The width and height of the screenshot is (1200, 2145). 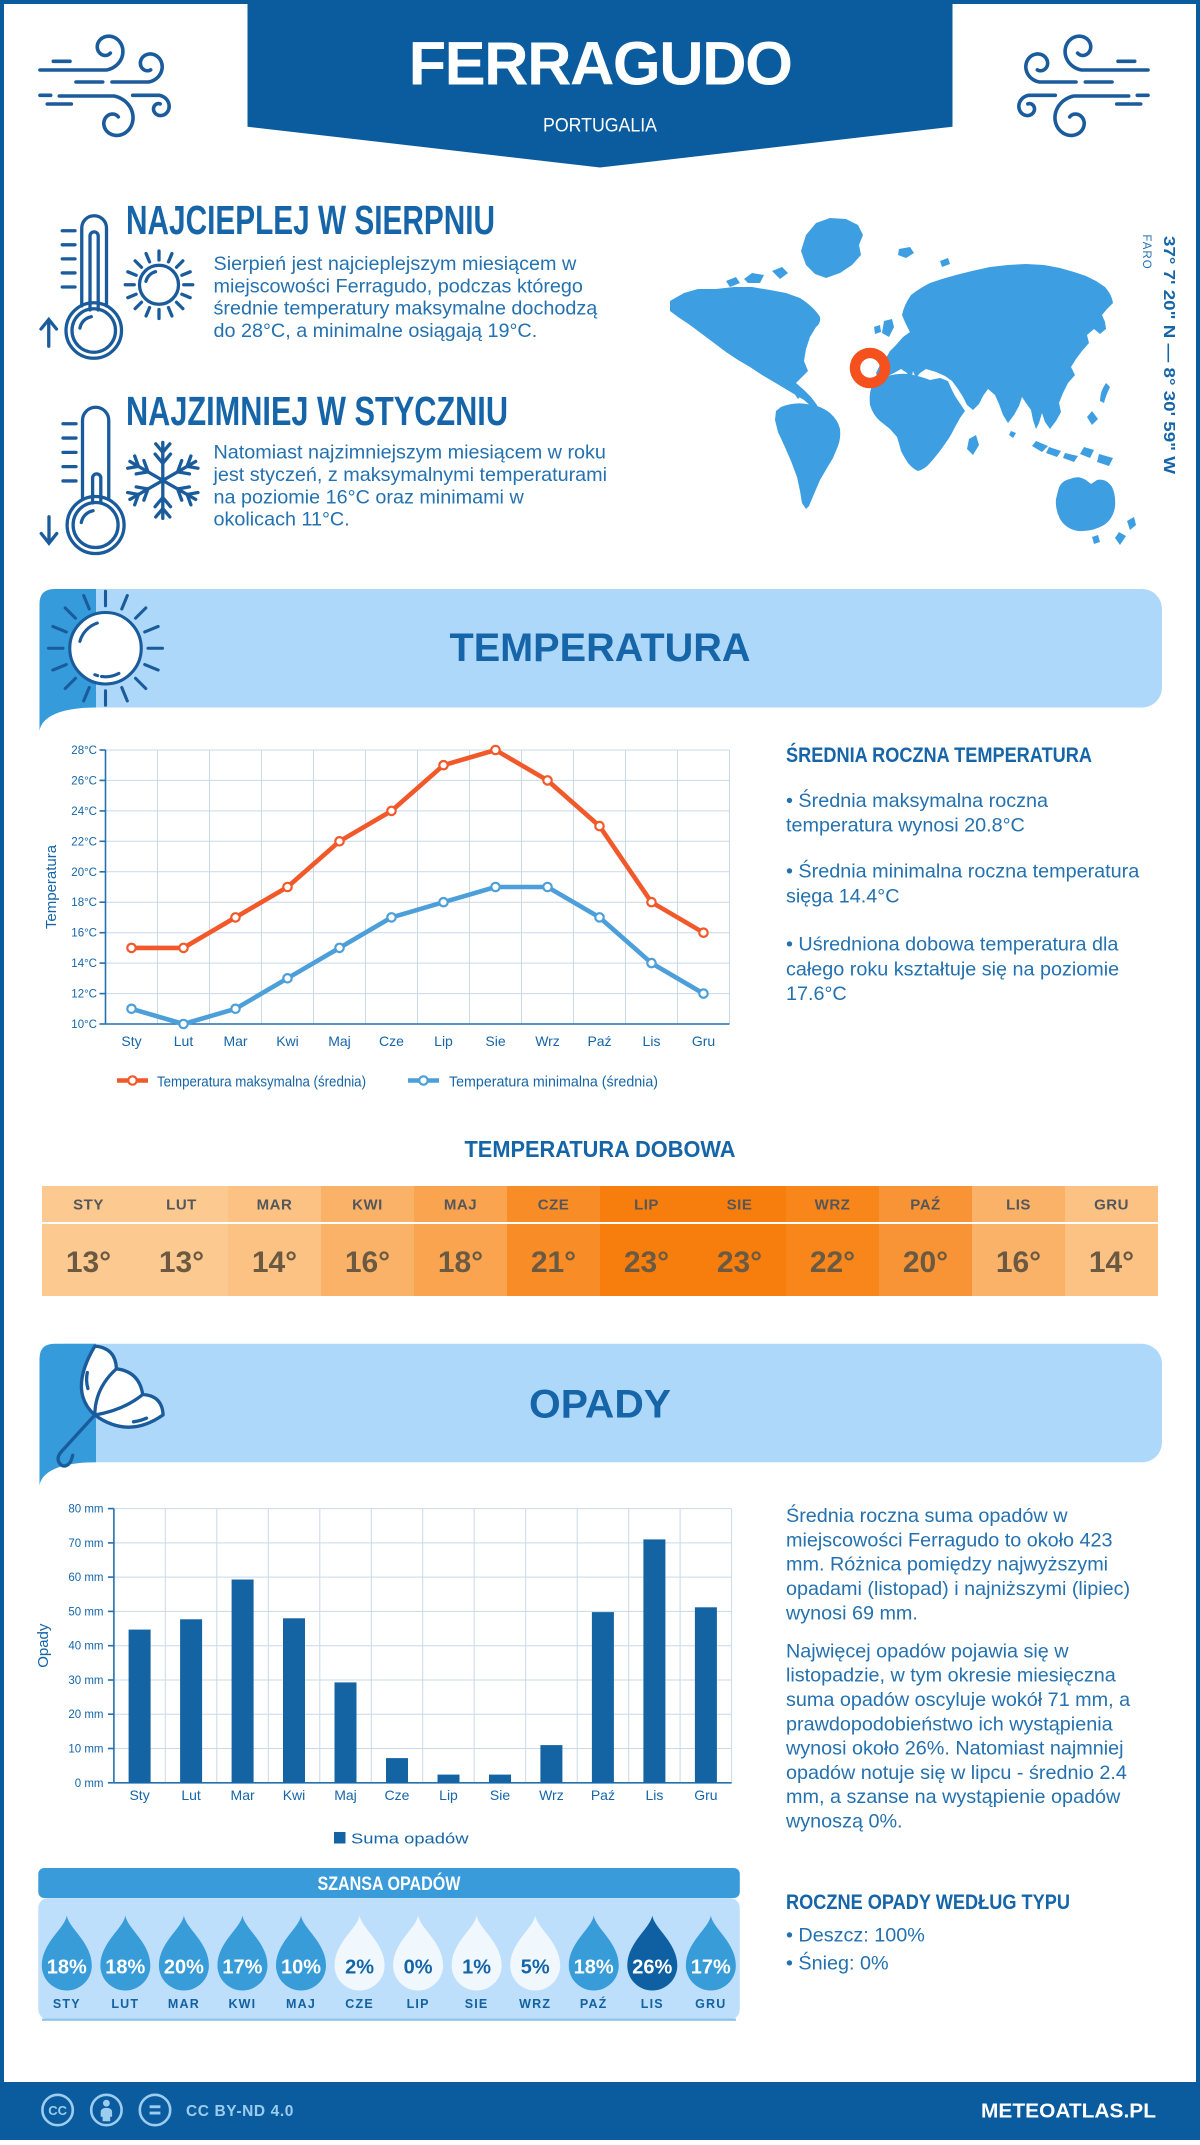 What do you see at coordinates (85, 1510) in the screenshot?
I see `svg-text: 80 mm` at bounding box center [85, 1510].